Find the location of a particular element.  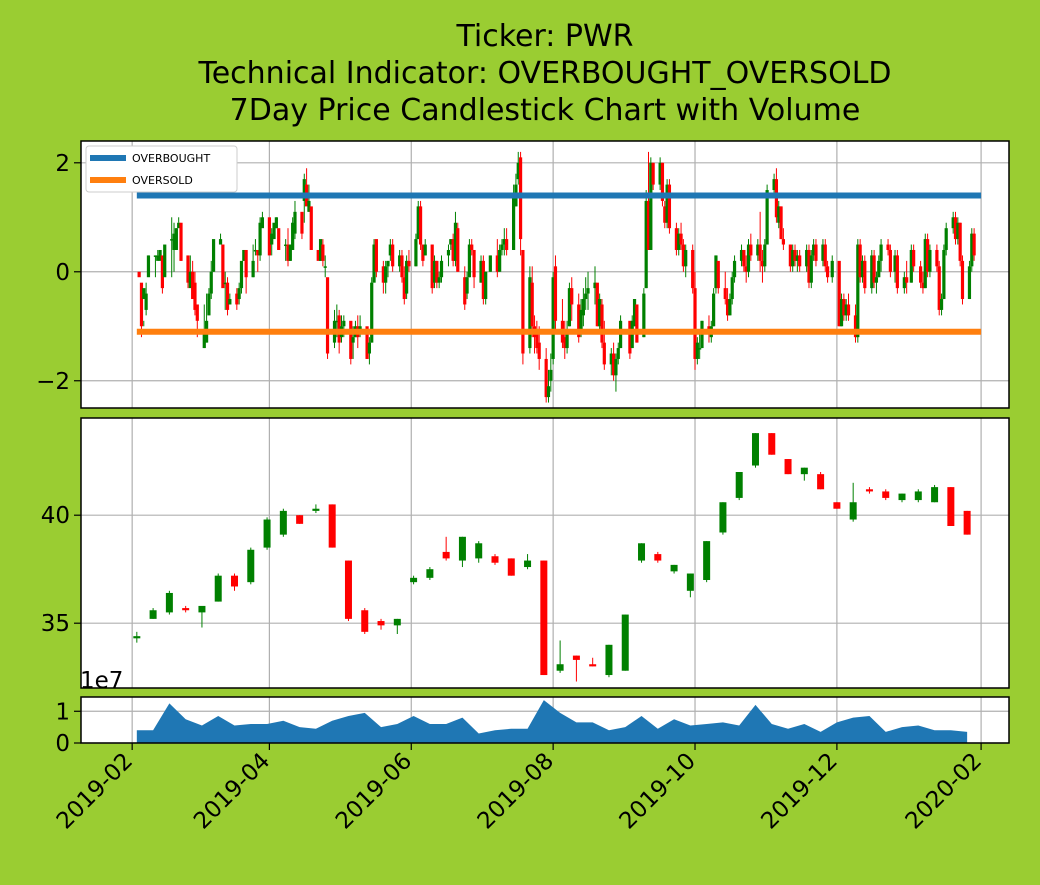

volume-exponent-label: 1e7 is located at coordinates (101, 681).